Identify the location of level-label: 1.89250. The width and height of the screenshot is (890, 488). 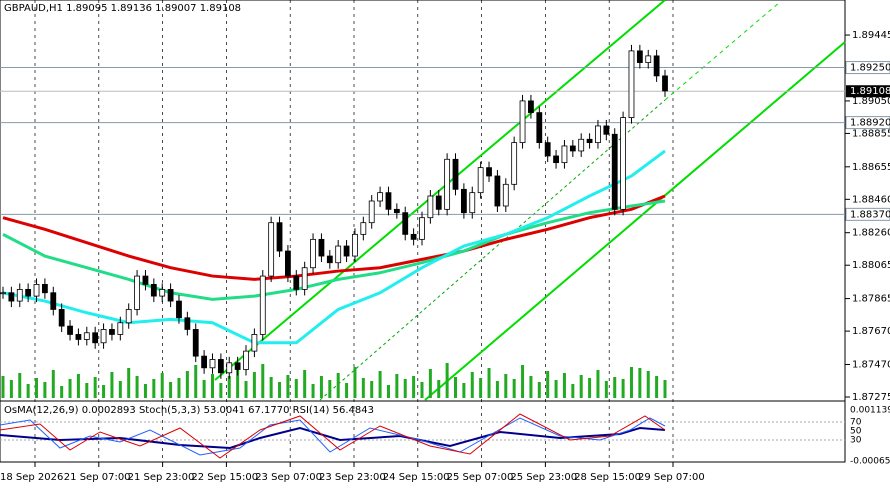
(870, 68).